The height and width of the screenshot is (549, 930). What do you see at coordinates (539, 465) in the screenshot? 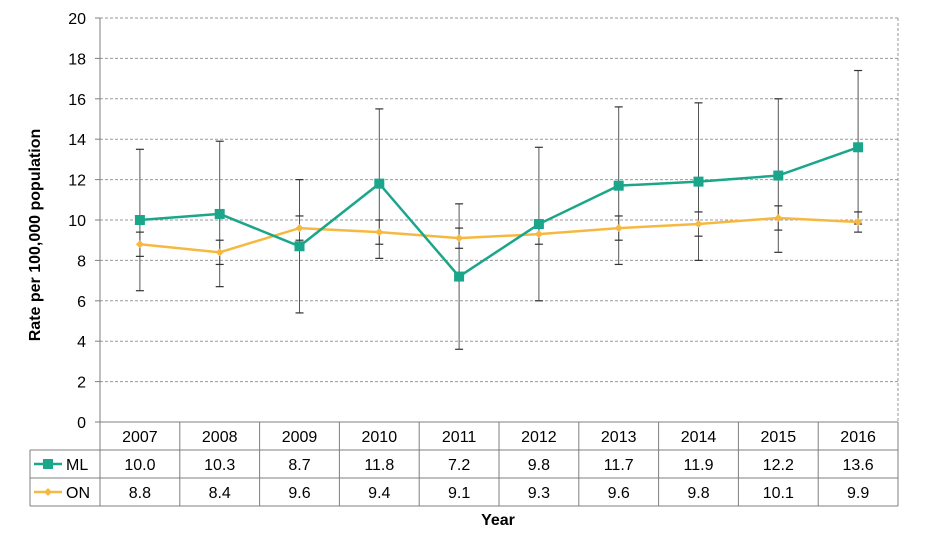
I see `data-label-ml: 9.8` at bounding box center [539, 465].